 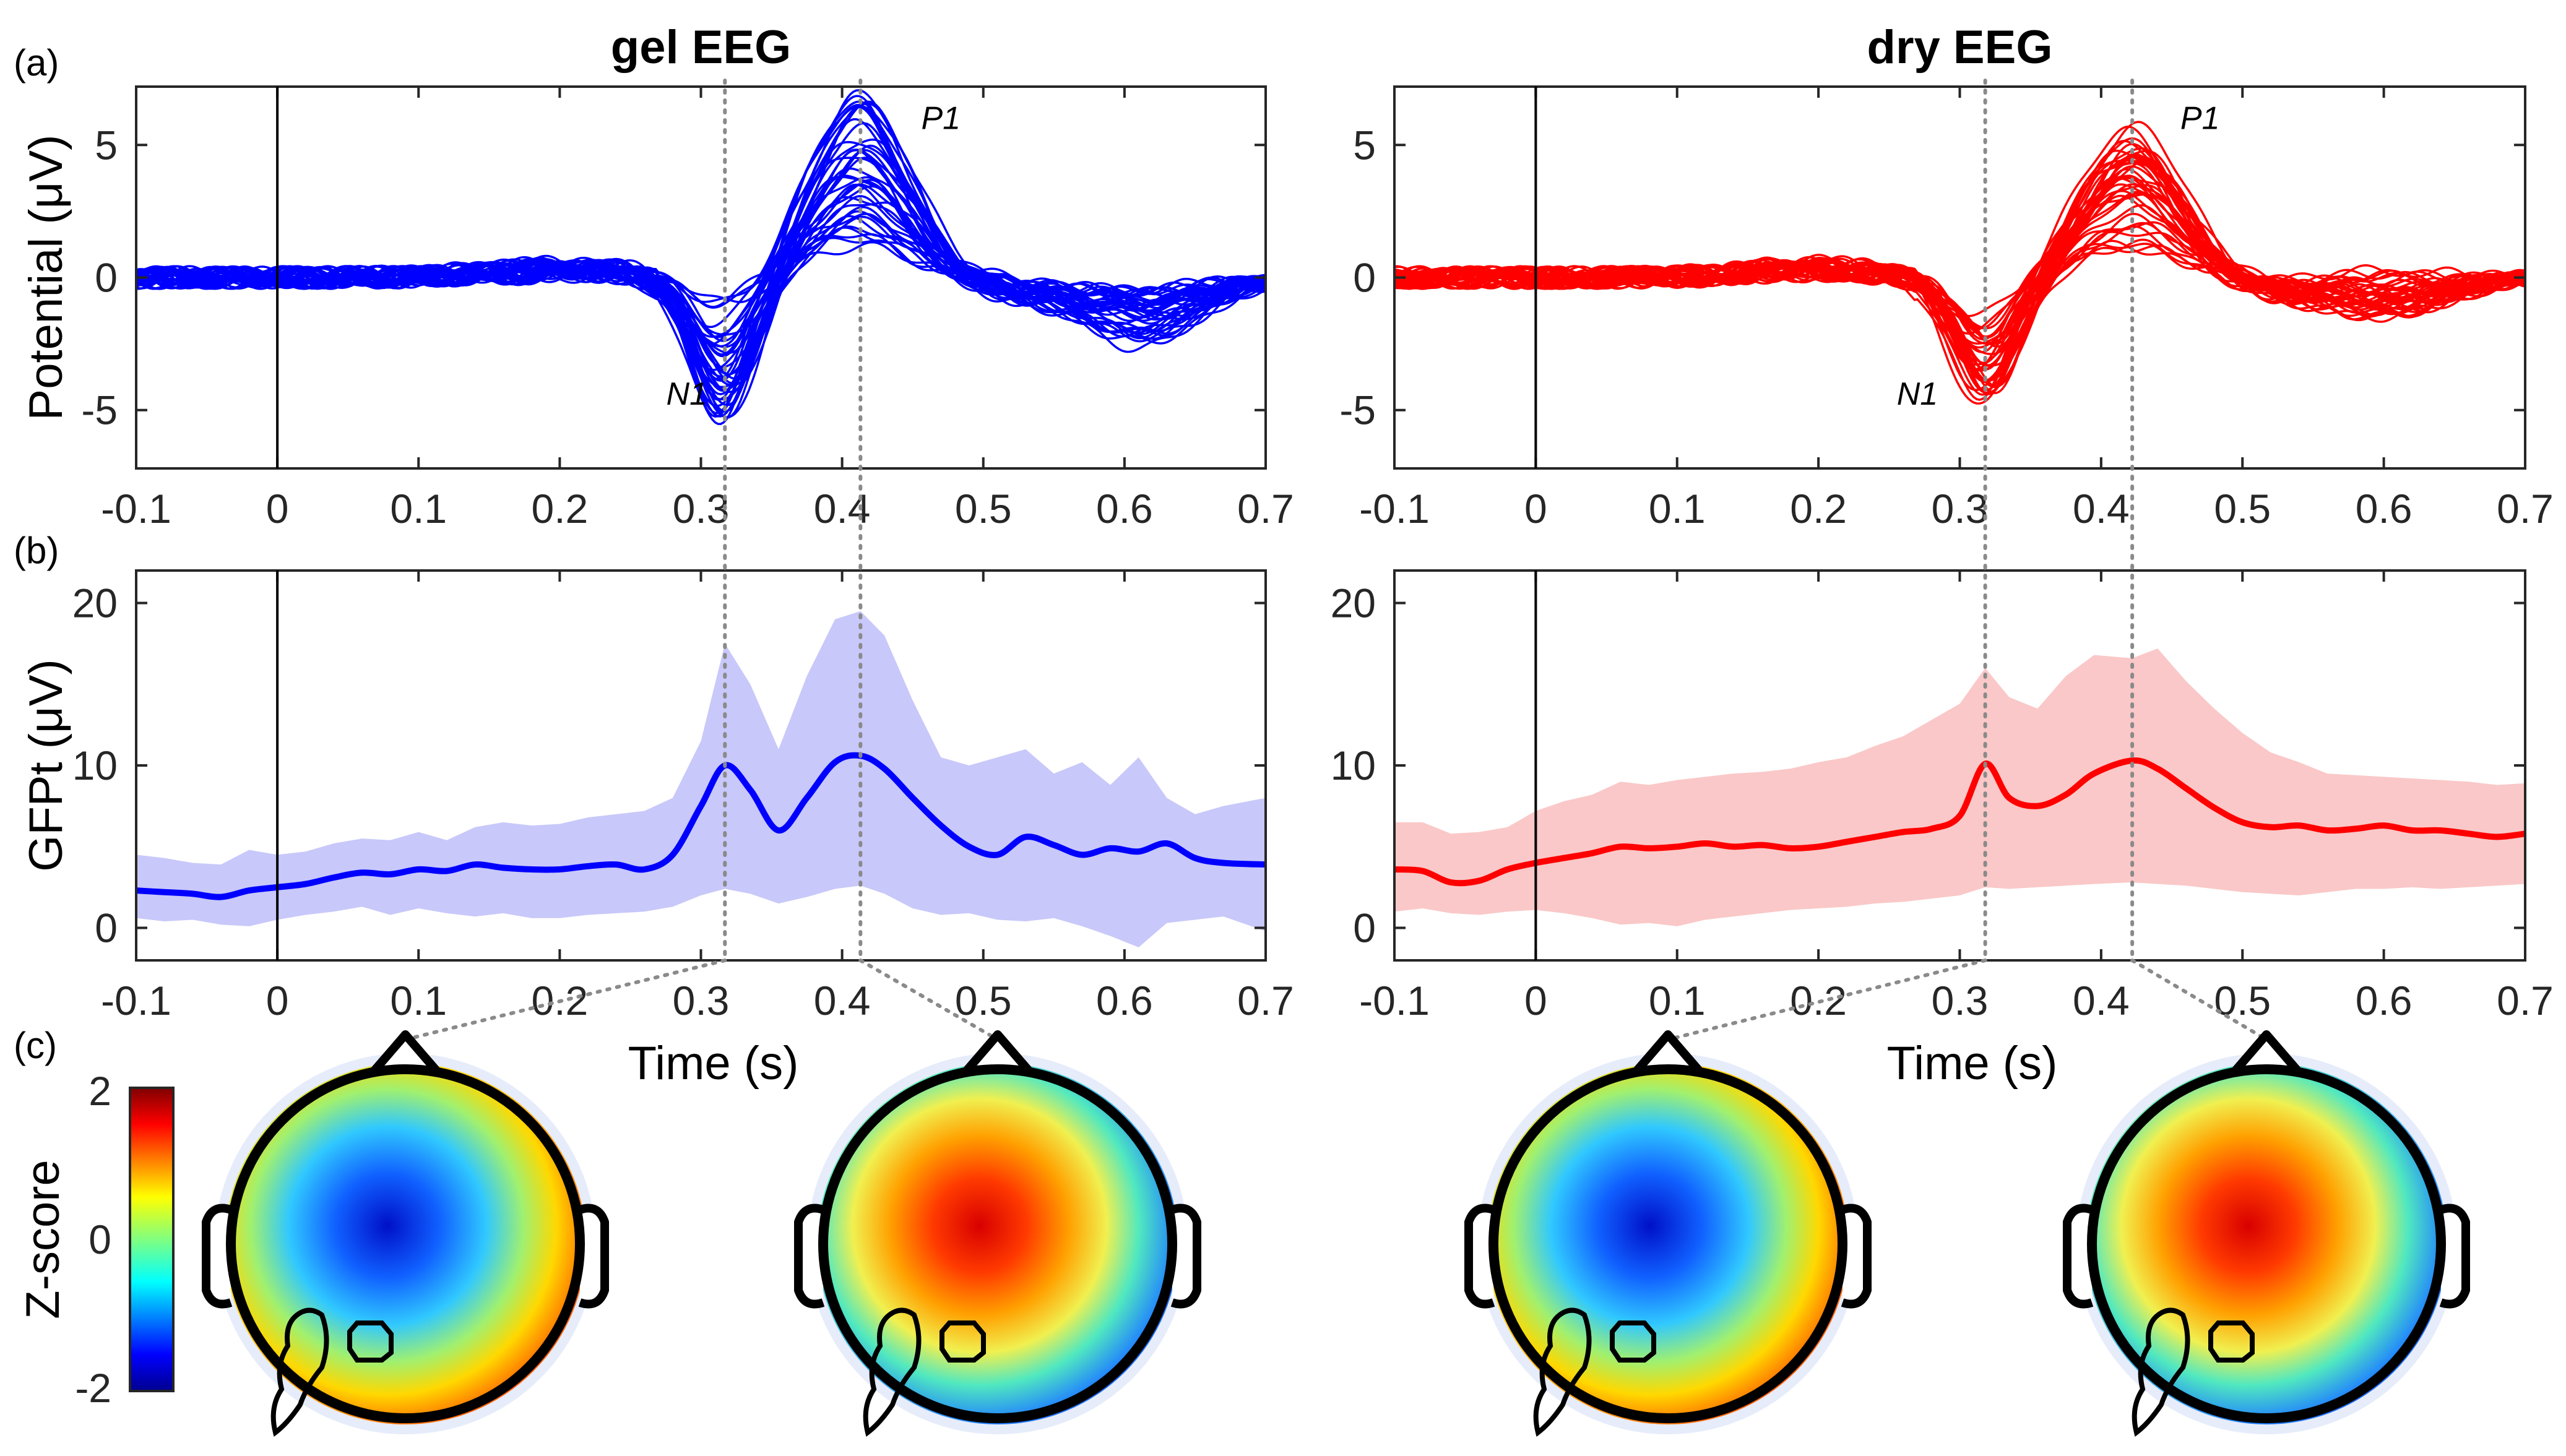 What do you see at coordinates (701, 47) in the screenshot?
I see `chart-title: gel EEG` at bounding box center [701, 47].